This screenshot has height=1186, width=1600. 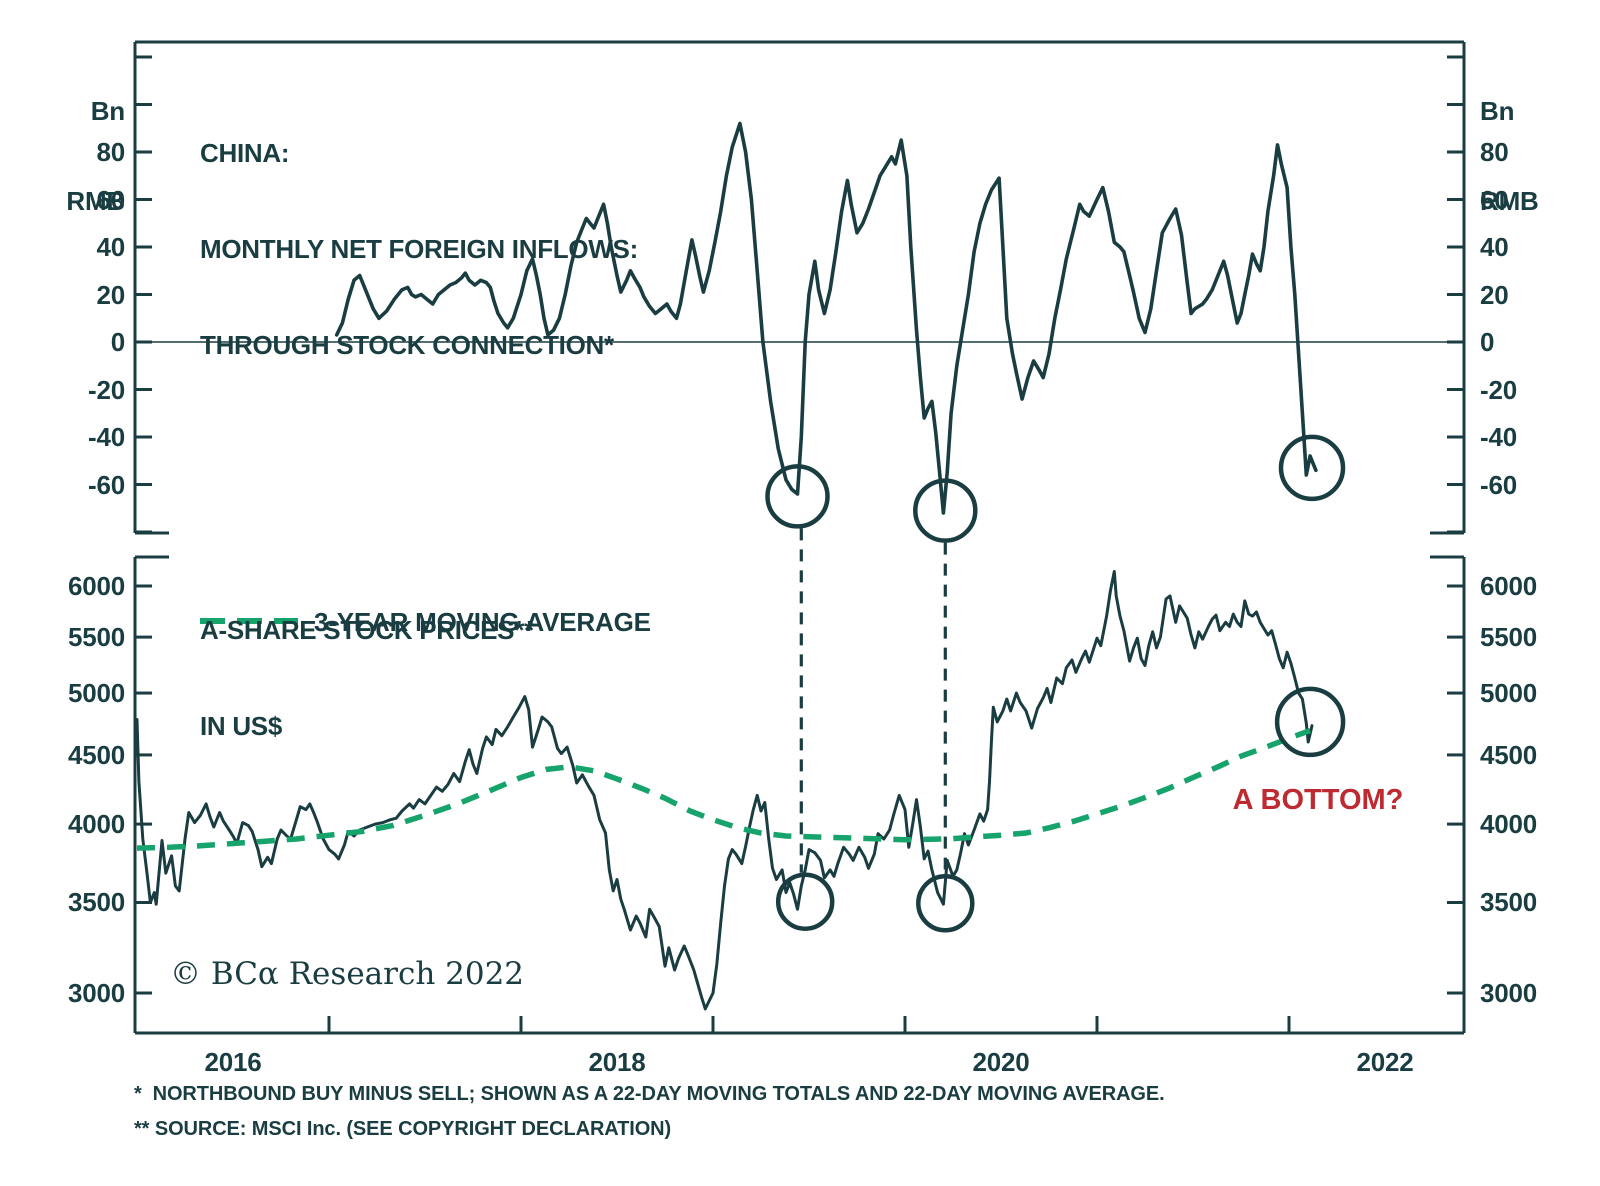 What do you see at coordinates (1526, 156) in the screenshot?
I see `y-axis-unit-right: Bn RMB` at bounding box center [1526, 156].